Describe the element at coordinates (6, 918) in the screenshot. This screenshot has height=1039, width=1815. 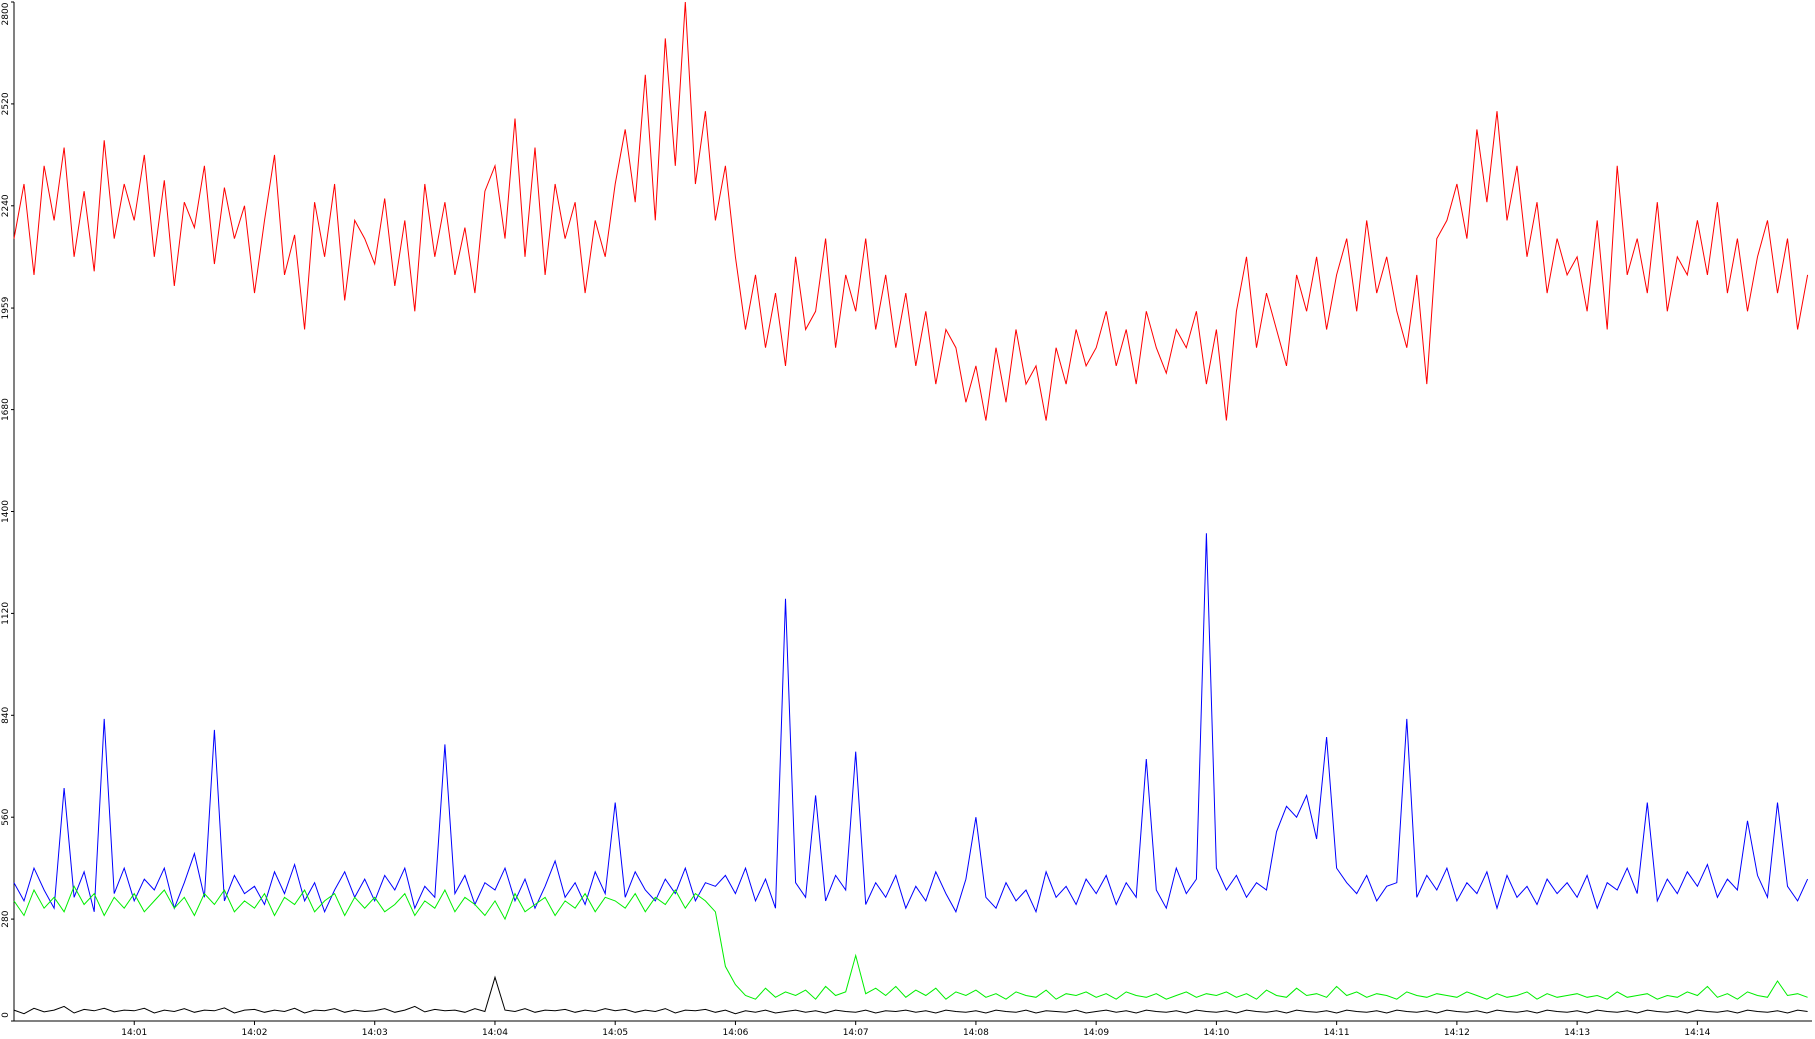
I see `y-tick-label: 280` at that location.